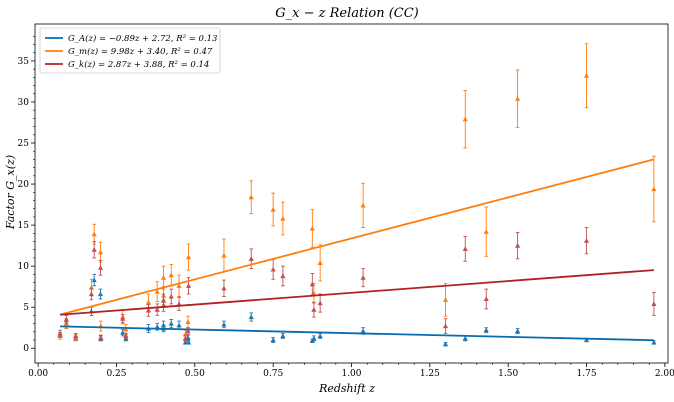 The width and height of the screenshot is (674, 402). I want to click on y-tick-label: 25, so click(24, 144).